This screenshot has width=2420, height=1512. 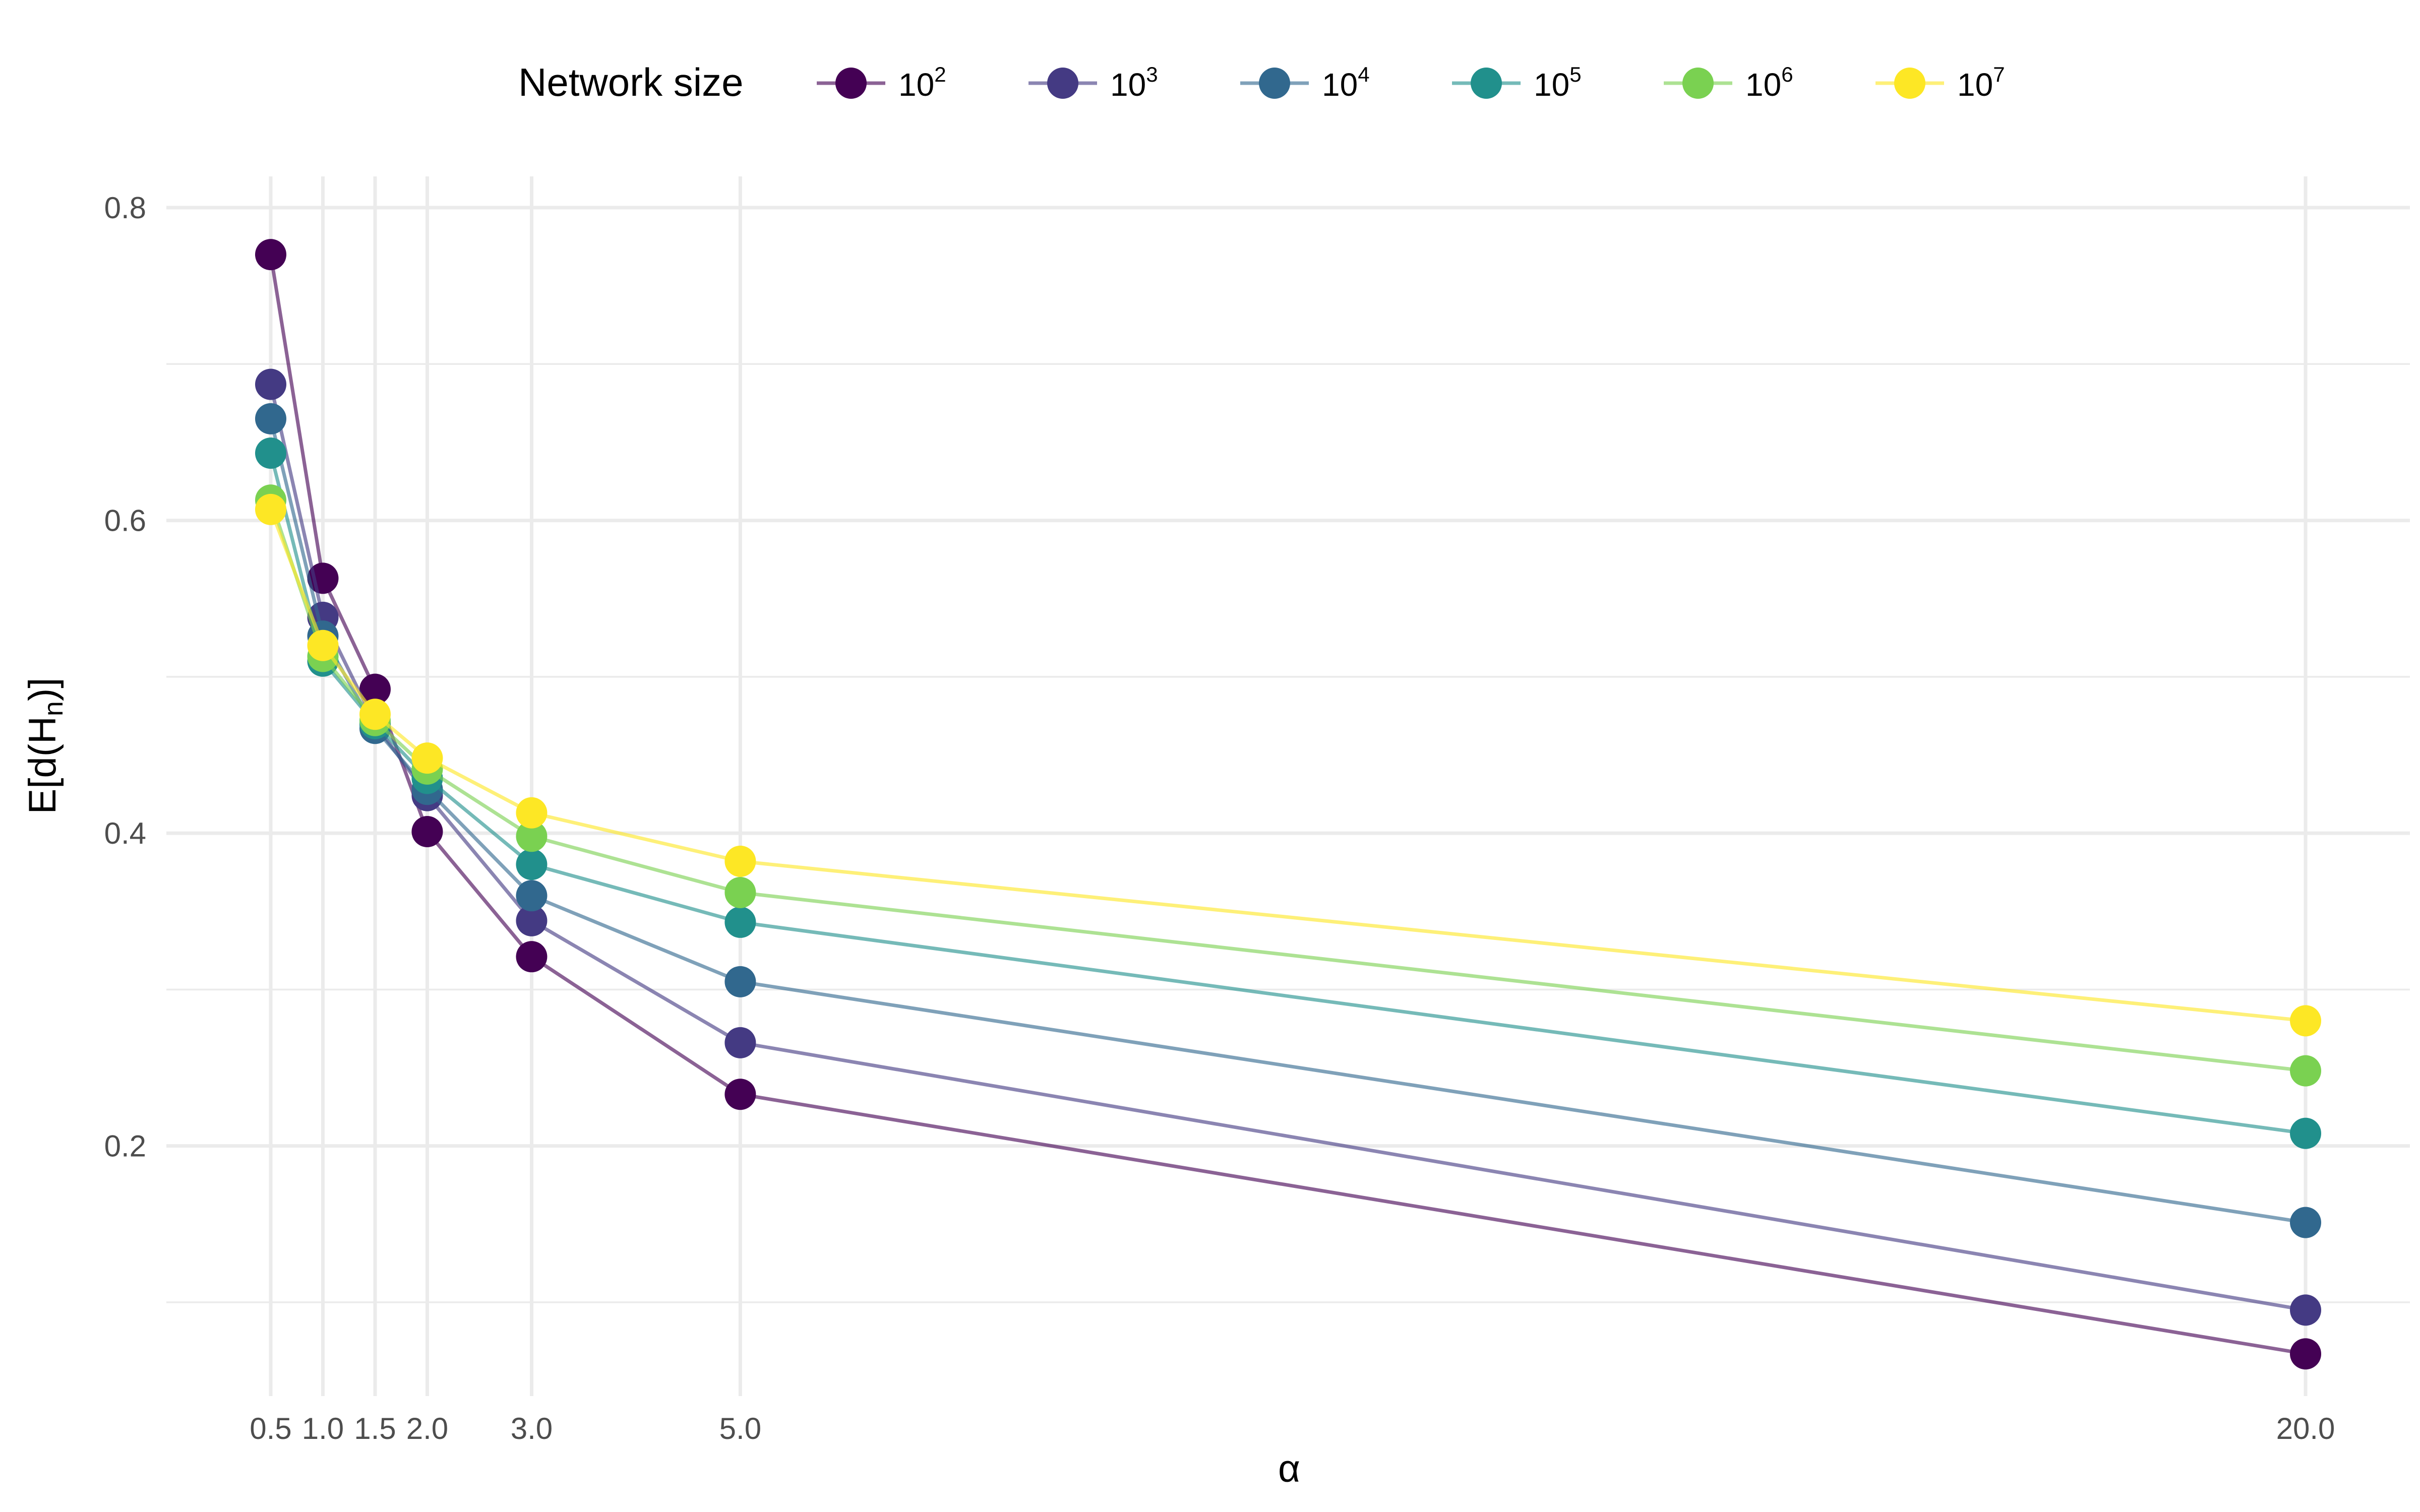 I want to click on y-tick-label: 0.6, so click(x=125, y=521).